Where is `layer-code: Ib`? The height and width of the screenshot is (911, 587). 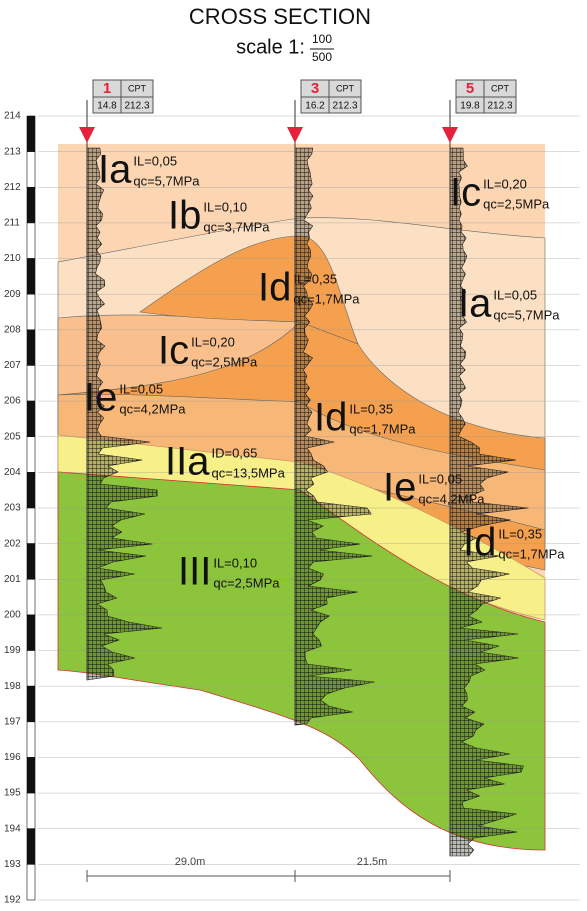 layer-code: Ib is located at coordinates (184, 216).